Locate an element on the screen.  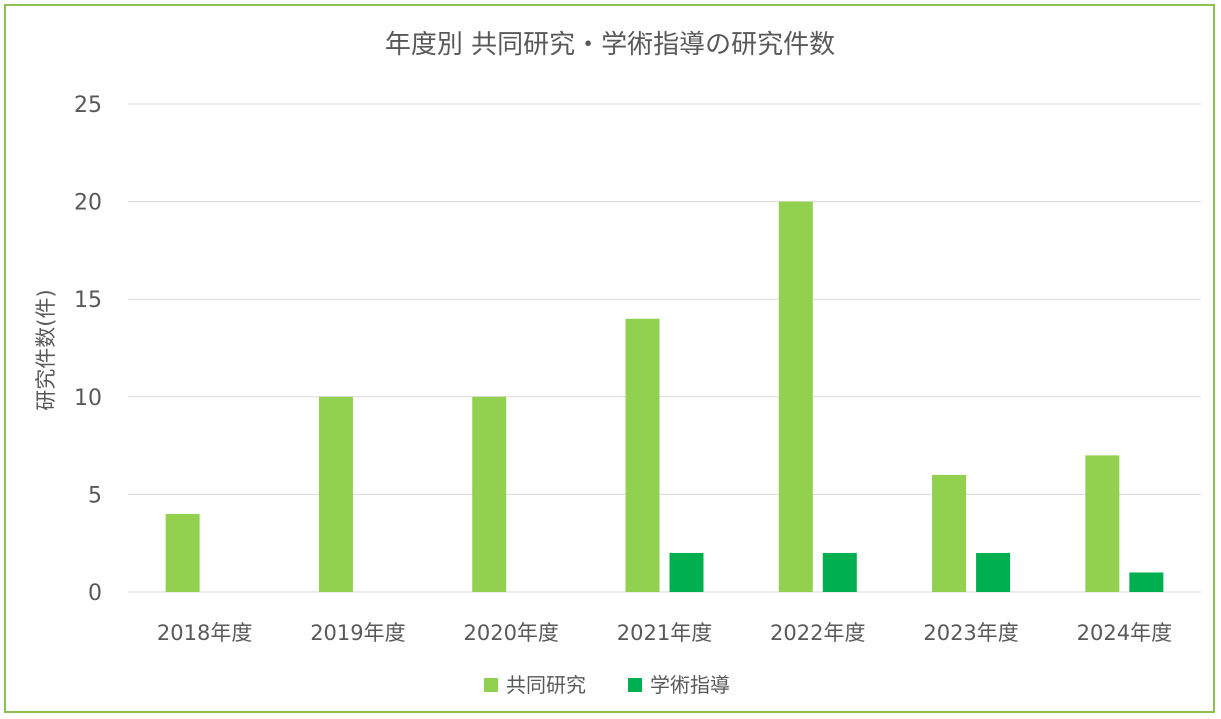
y-axis-ticks: 0 5 10 15 20 25 is located at coordinates (88, 349).